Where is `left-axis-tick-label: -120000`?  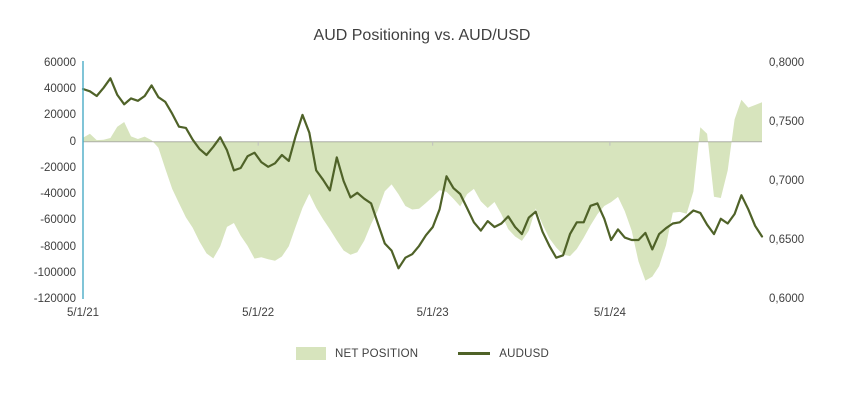
left-axis-tick-label: -120000 is located at coordinates (54, 299).